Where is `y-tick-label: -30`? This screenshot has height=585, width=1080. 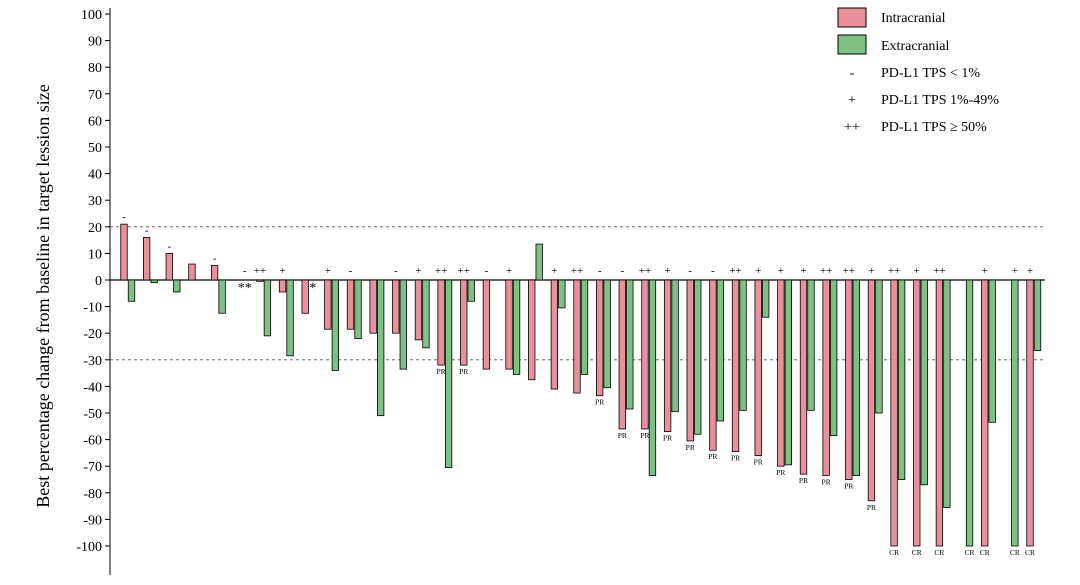 y-tick-label: -30 is located at coordinates (92, 361).